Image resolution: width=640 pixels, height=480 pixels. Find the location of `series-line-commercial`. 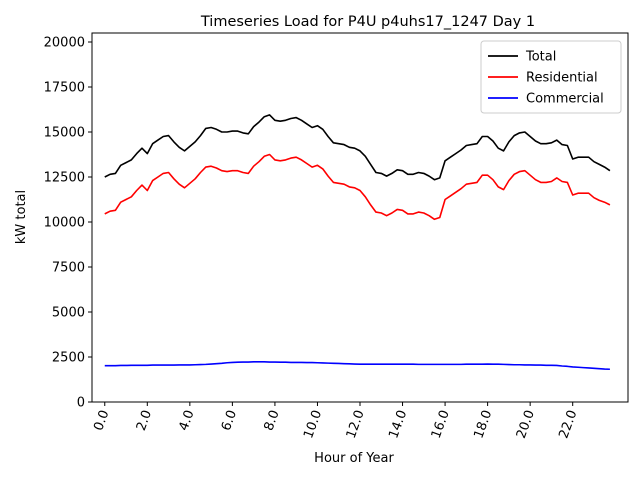

series-line-commercial is located at coordinates (357, 366).